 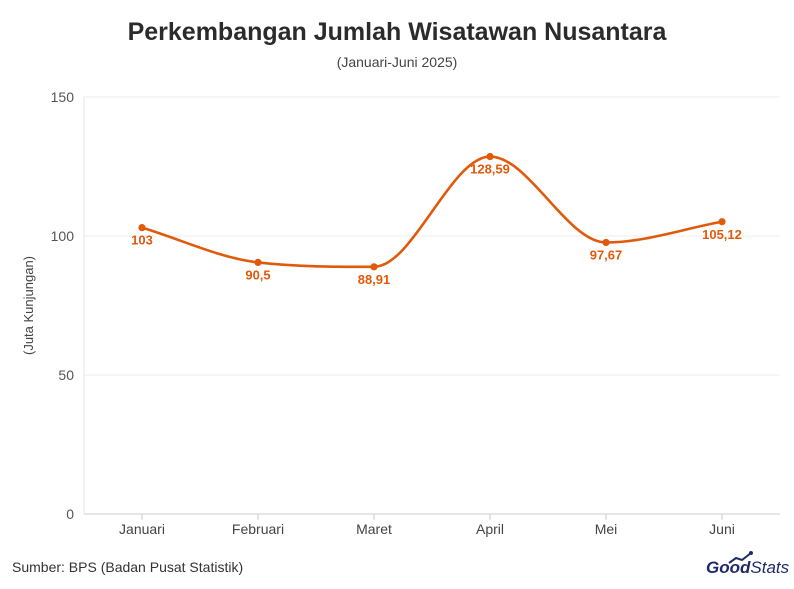 What do you see at coordinates (606, 254) in the screenshot?
I see `data-label: 97,67` at bounding box center [606, 254].